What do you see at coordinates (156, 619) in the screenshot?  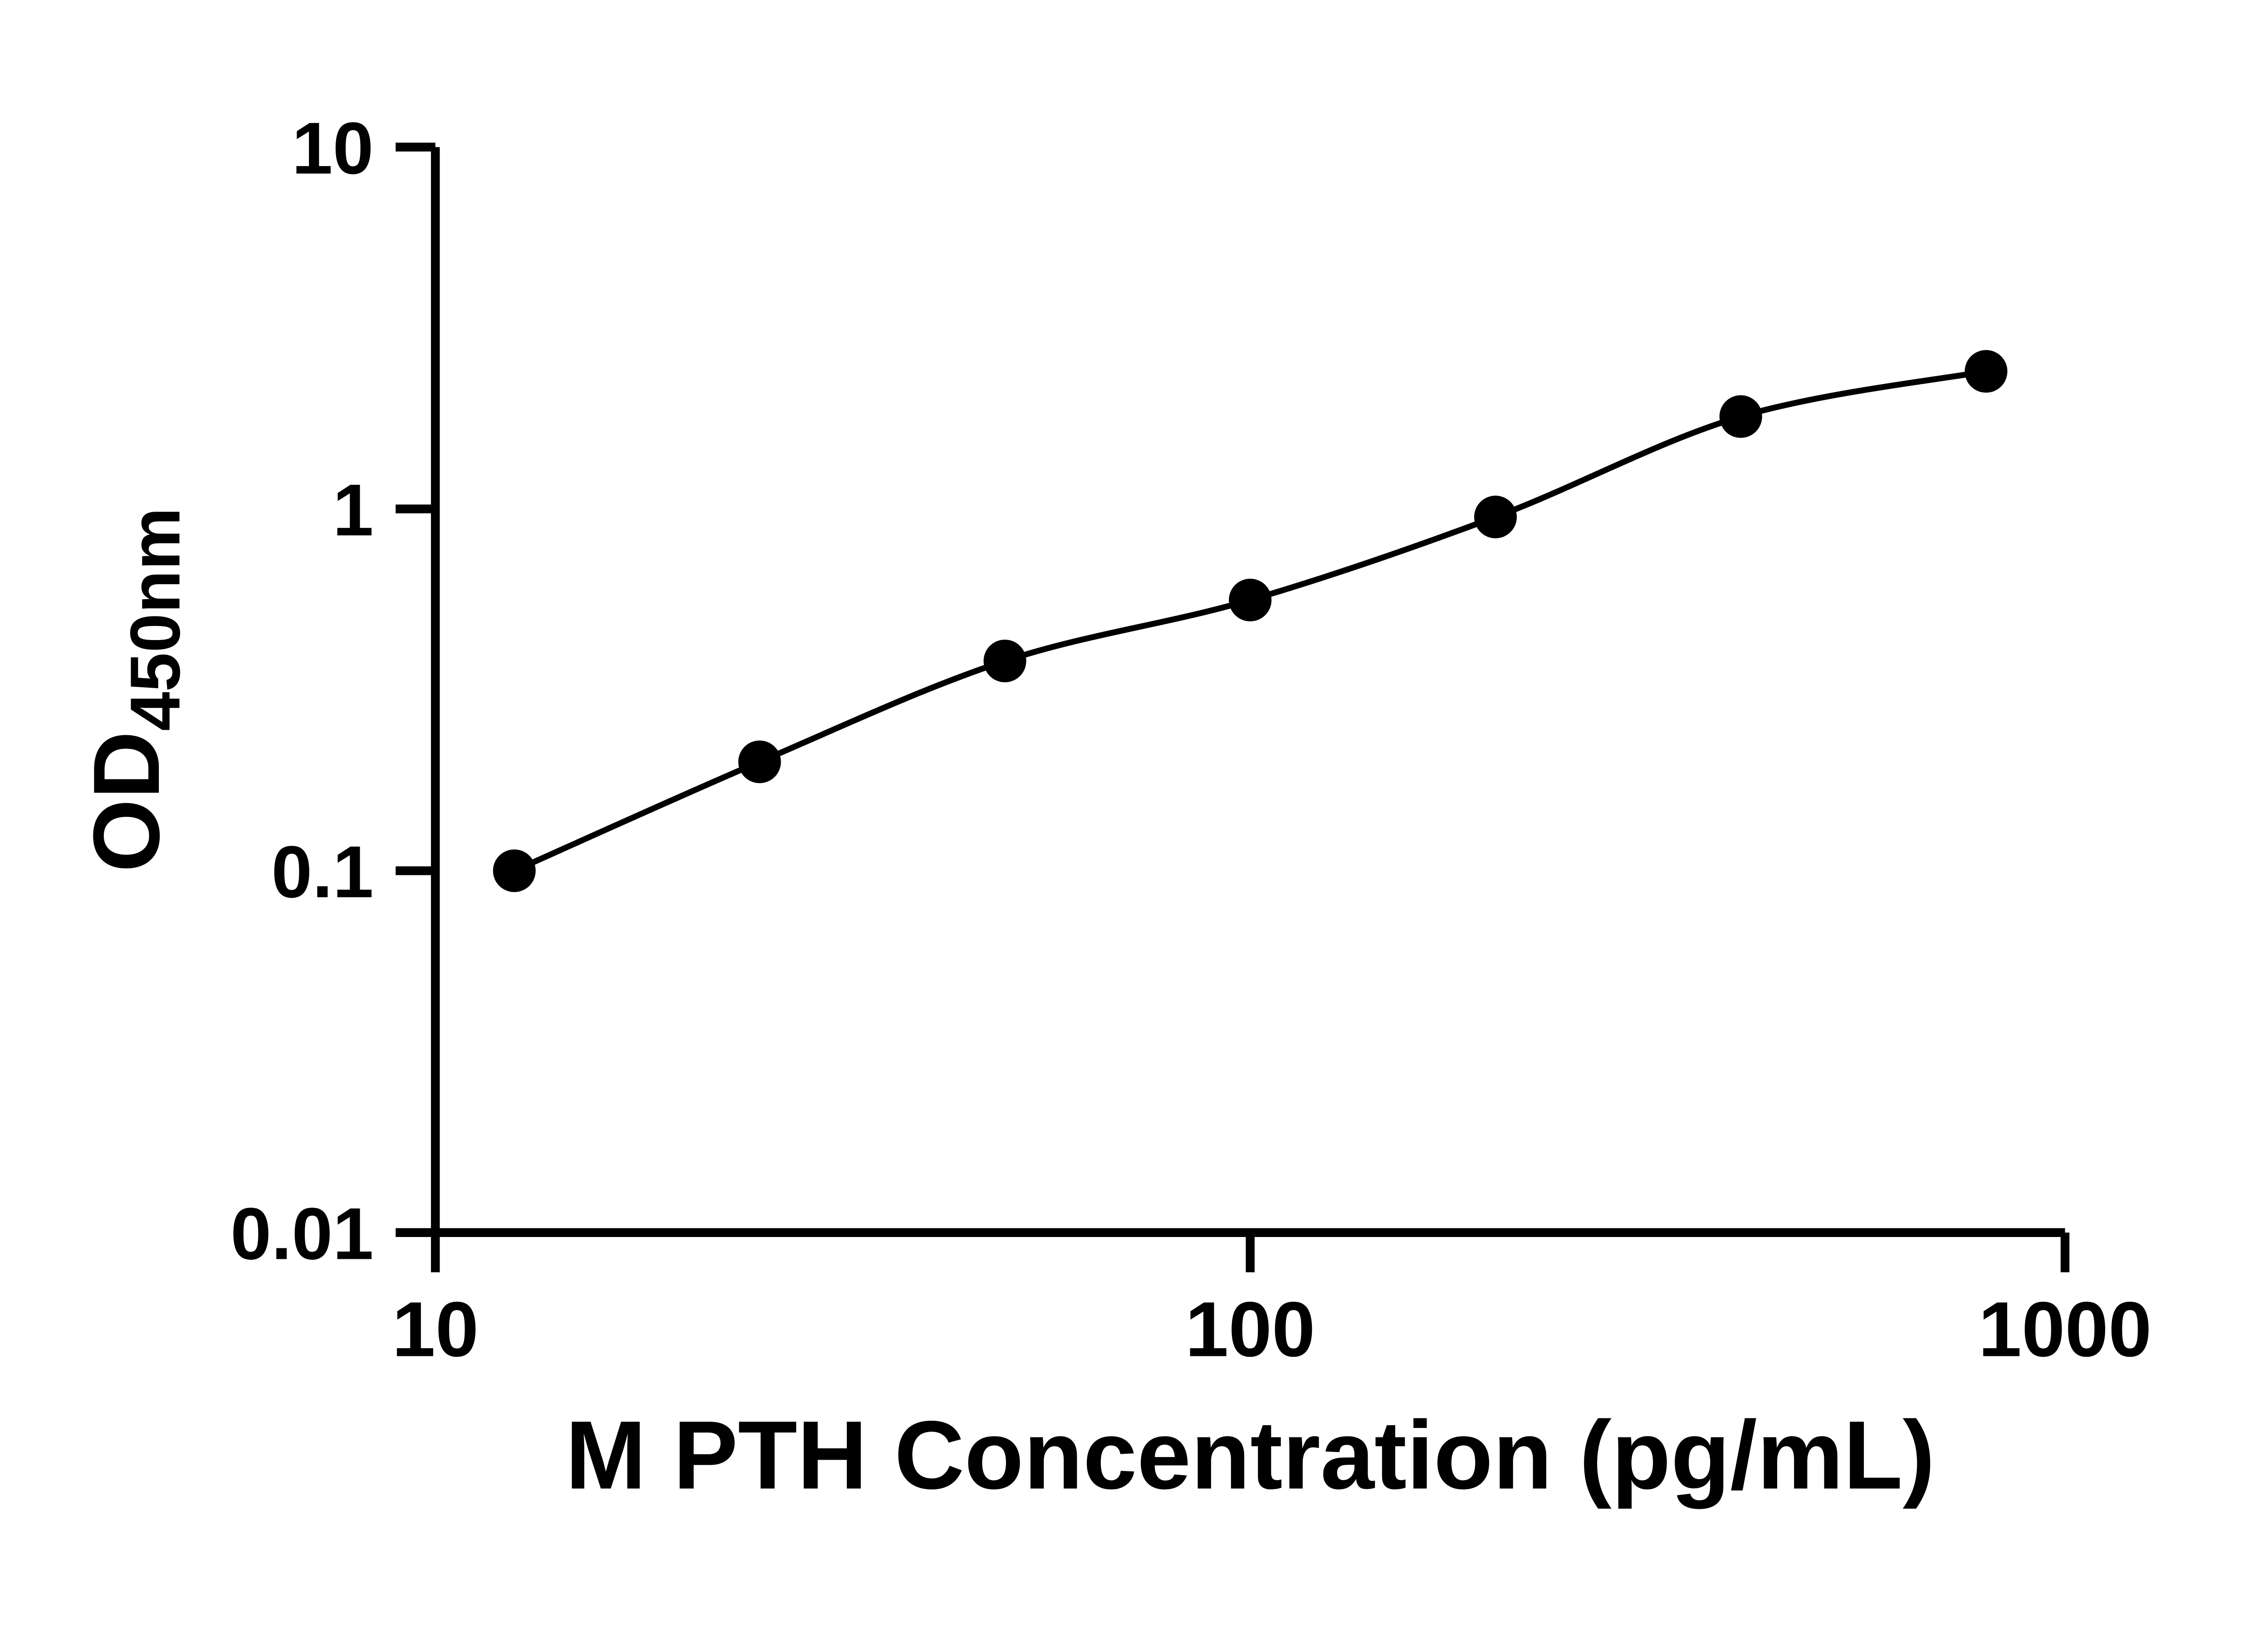 I see `y-axis-title-subscript: 450nm` at bounding box center [156, 619].